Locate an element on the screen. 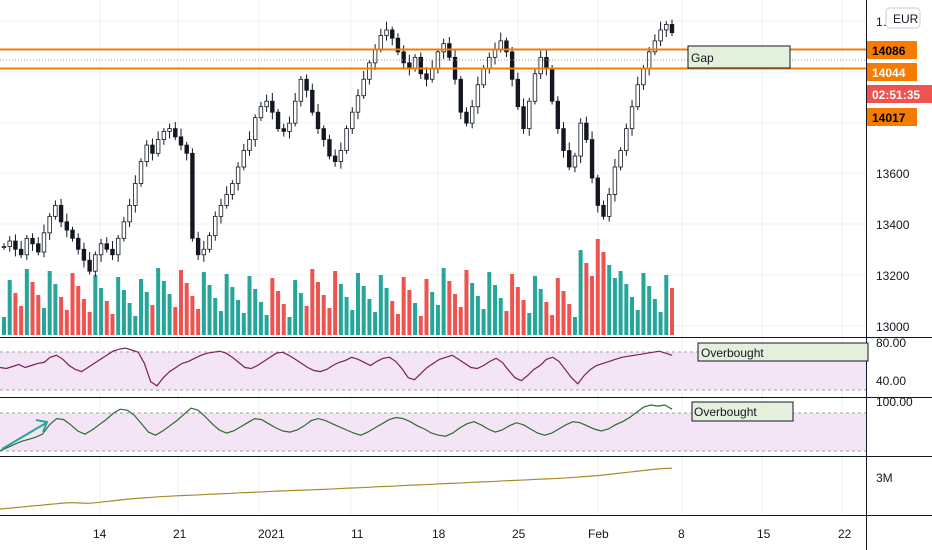 The width and height of the screenshot is (932, 550). trend-arrowhead is located at coordinates (42, 426).